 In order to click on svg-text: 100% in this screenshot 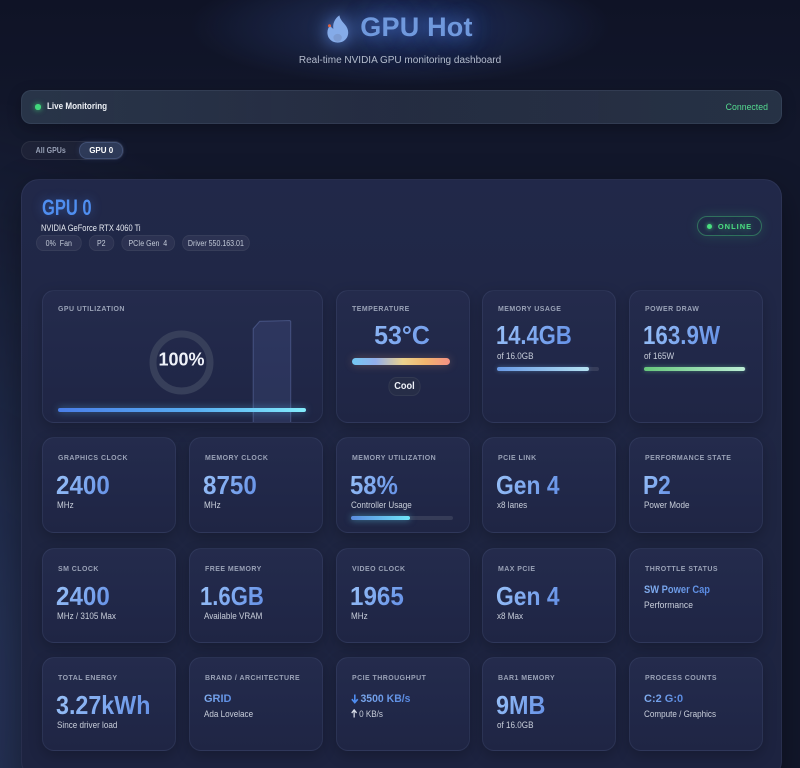, I will do `click(181, 360)`.